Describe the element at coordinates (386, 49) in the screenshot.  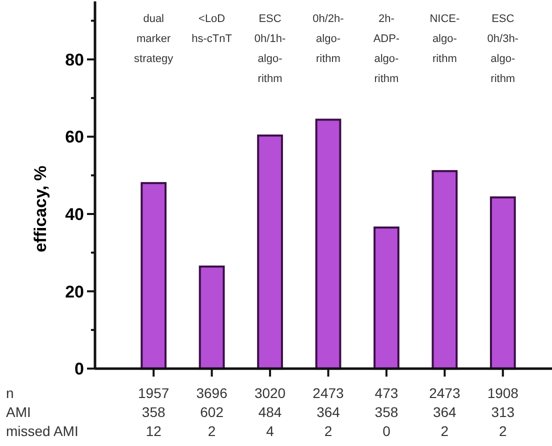
I see `x-tick-label: 2h- ADP- algo- rithm` at that location.